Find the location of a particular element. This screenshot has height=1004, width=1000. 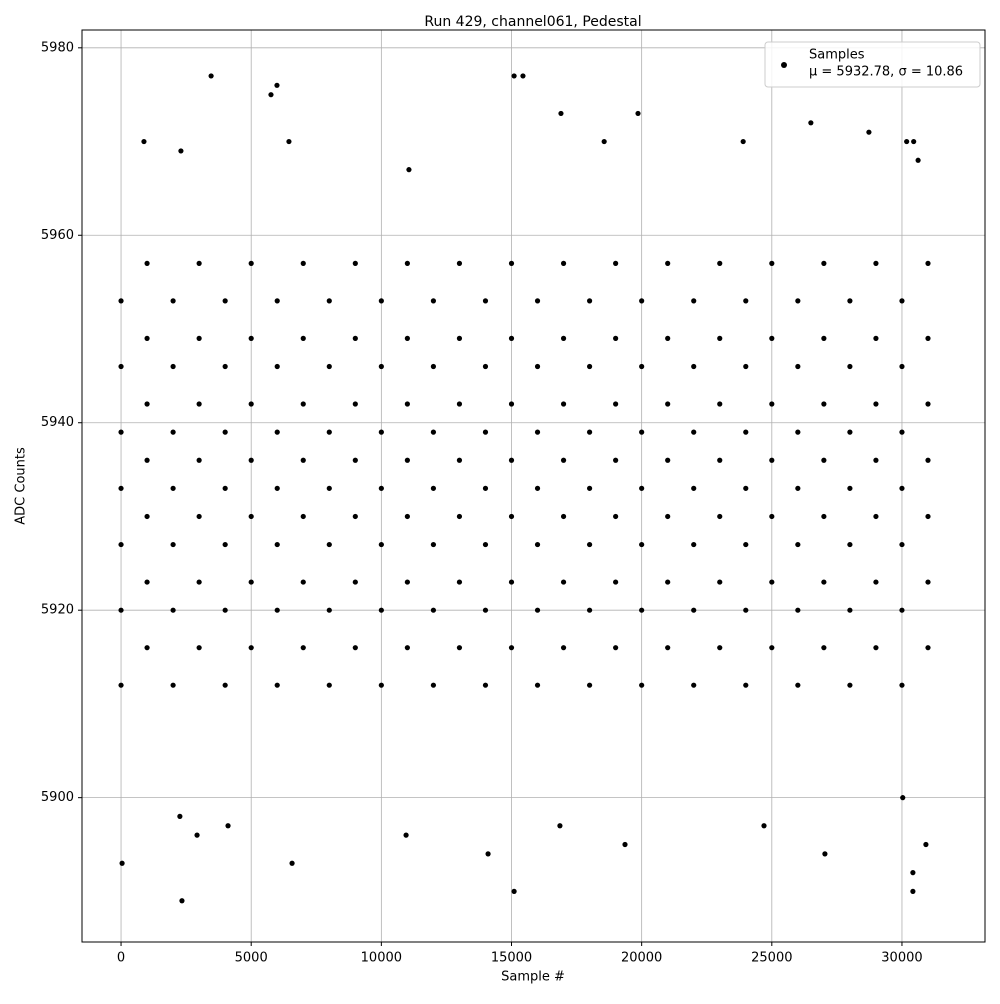

chart-title: Run 429, channel061, Pedestal is located at coordinates (532, 22).